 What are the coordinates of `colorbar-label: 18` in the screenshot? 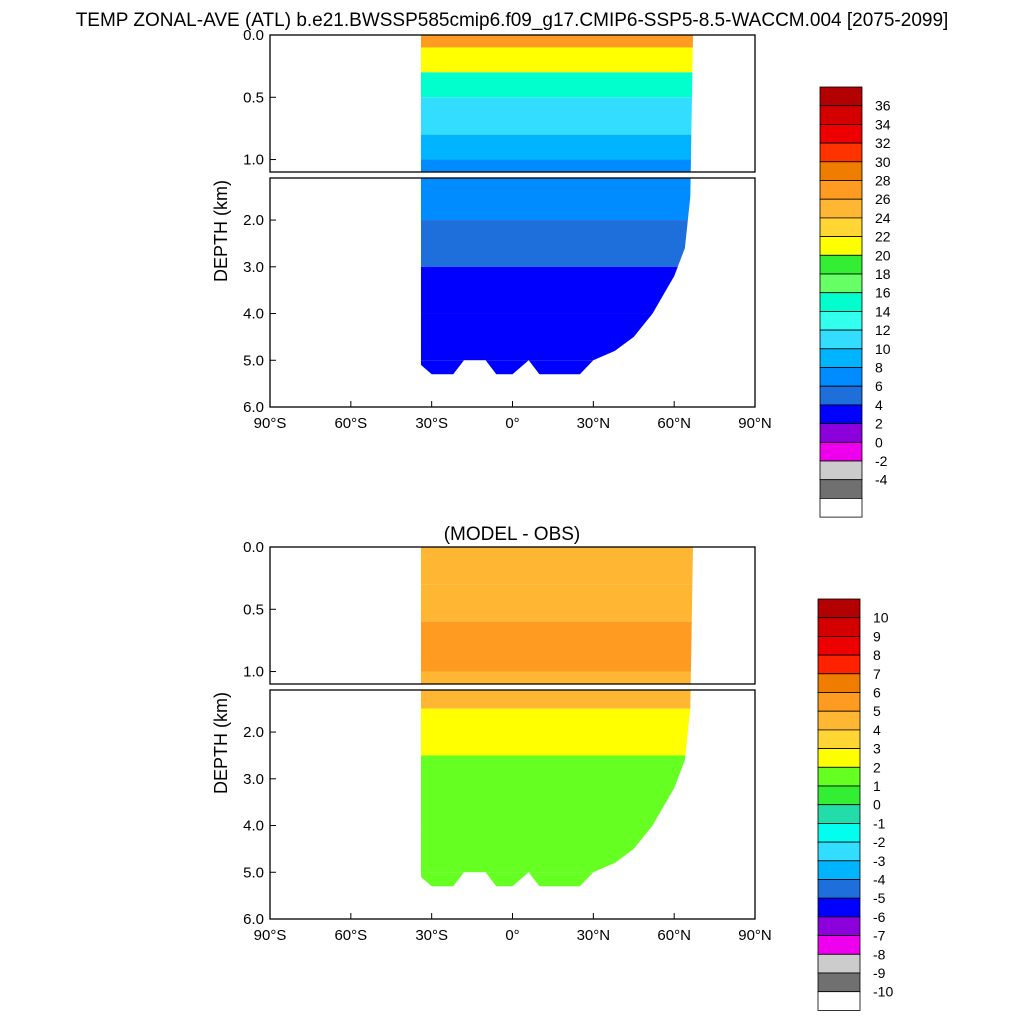 It's located at (883, 274).